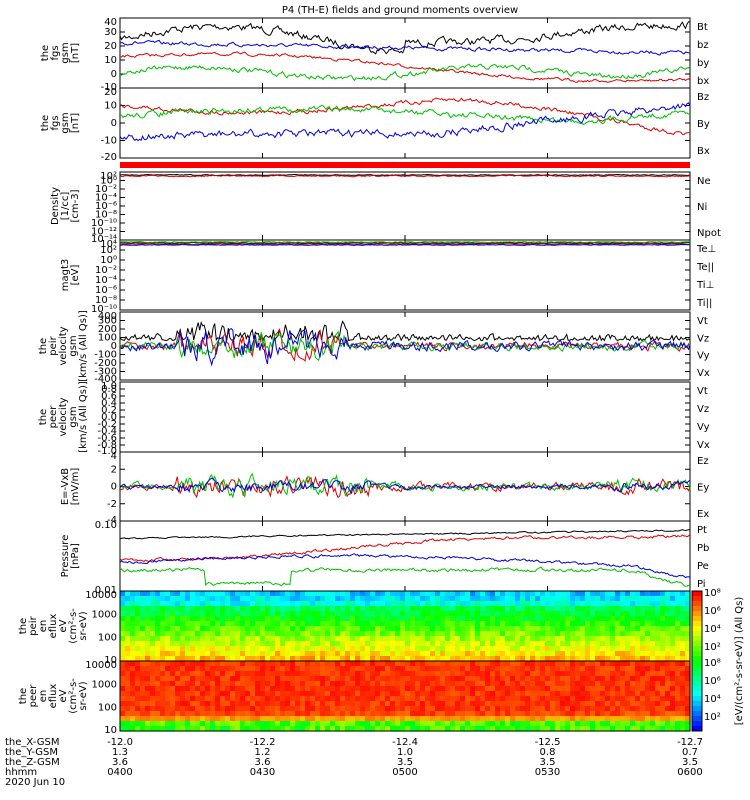 The image size is (750, 800). I want to click on xaxis-value: -12.5, so click(548, 742).